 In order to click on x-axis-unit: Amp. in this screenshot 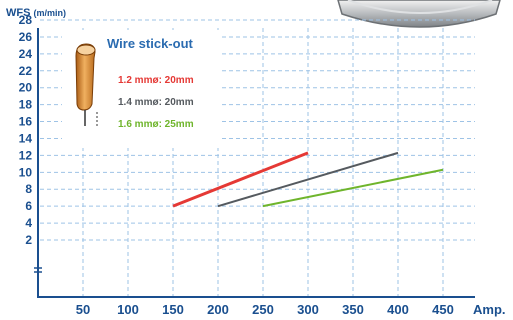, I will do `click(489, 309)`.